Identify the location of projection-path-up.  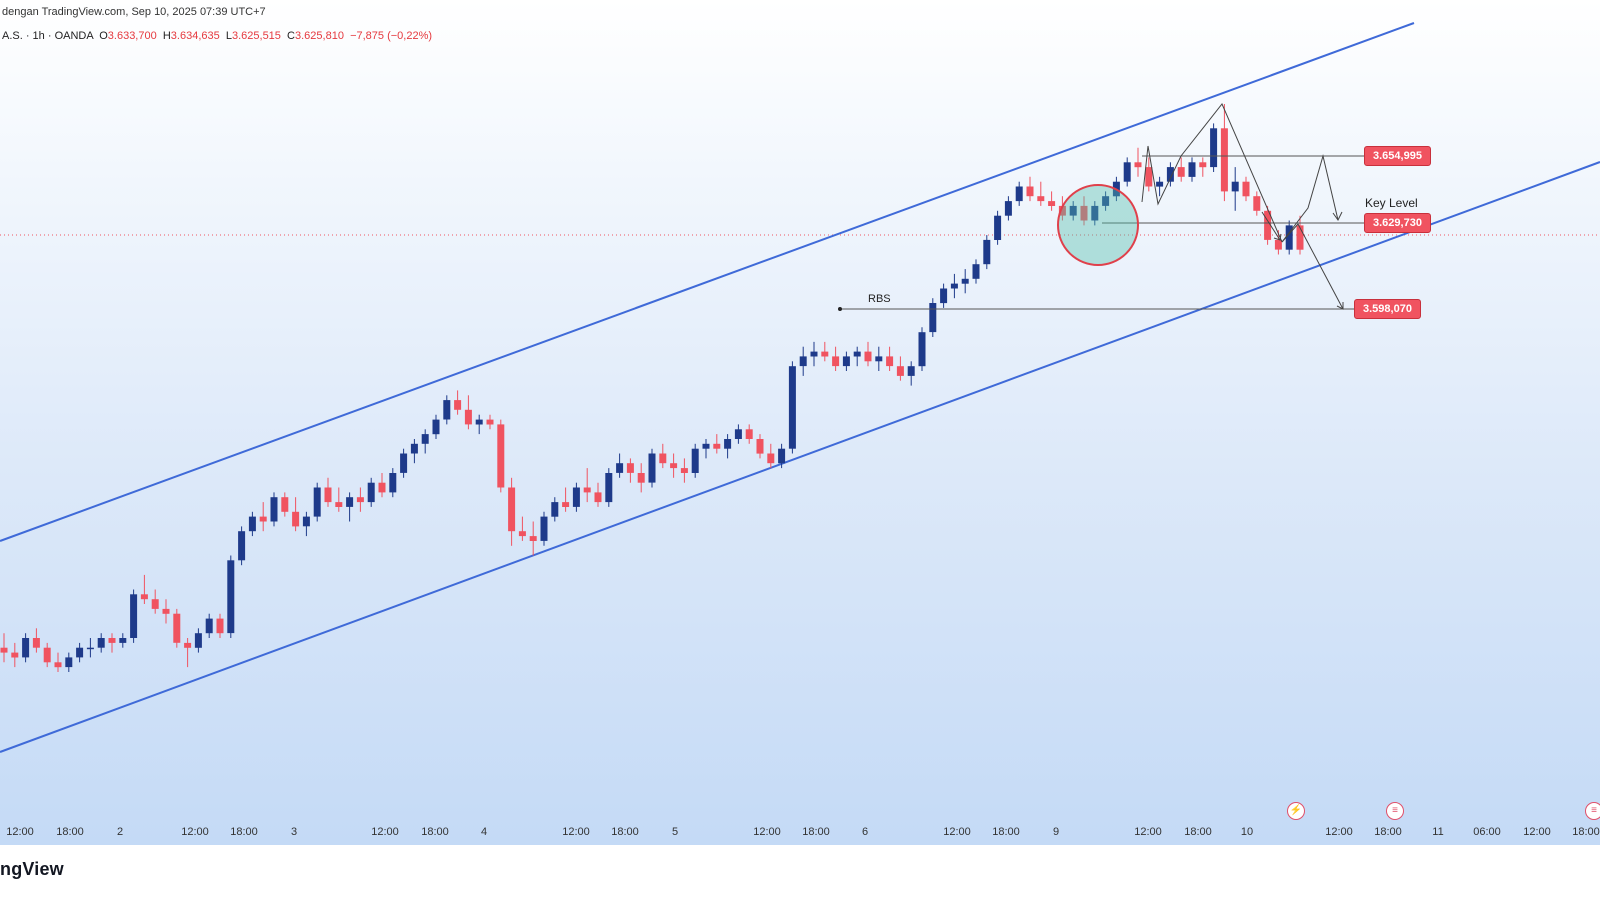
(1310, 198).